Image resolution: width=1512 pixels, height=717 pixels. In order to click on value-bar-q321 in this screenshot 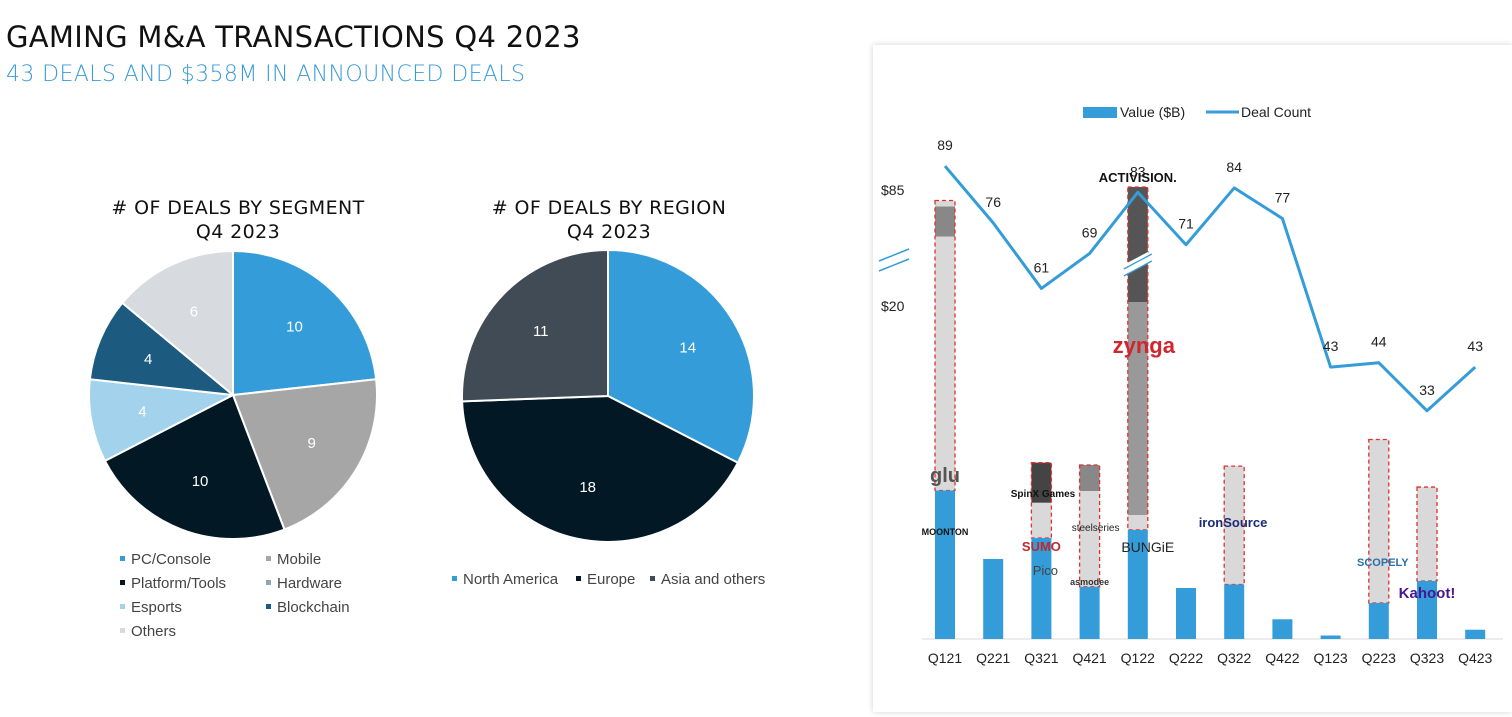, I will do `click(1041, 588)`.